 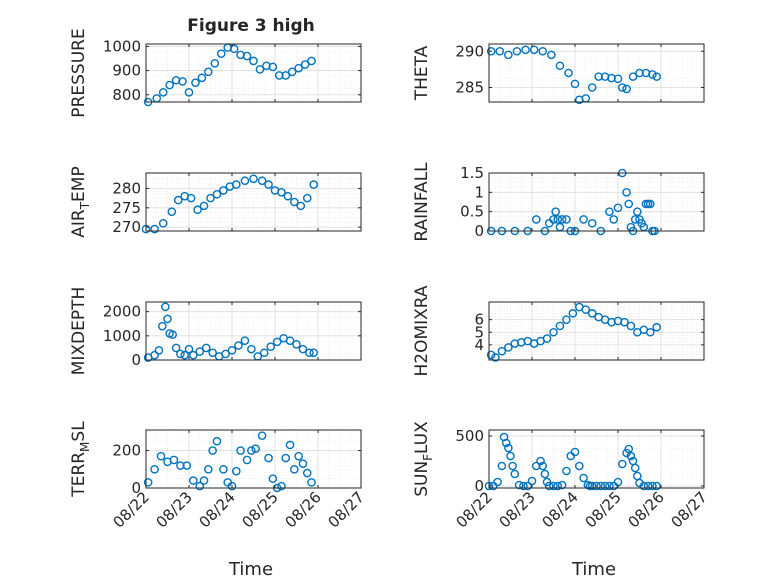 I want to click on y-axis-label: PRESSURE, so click(x=79, y=72).